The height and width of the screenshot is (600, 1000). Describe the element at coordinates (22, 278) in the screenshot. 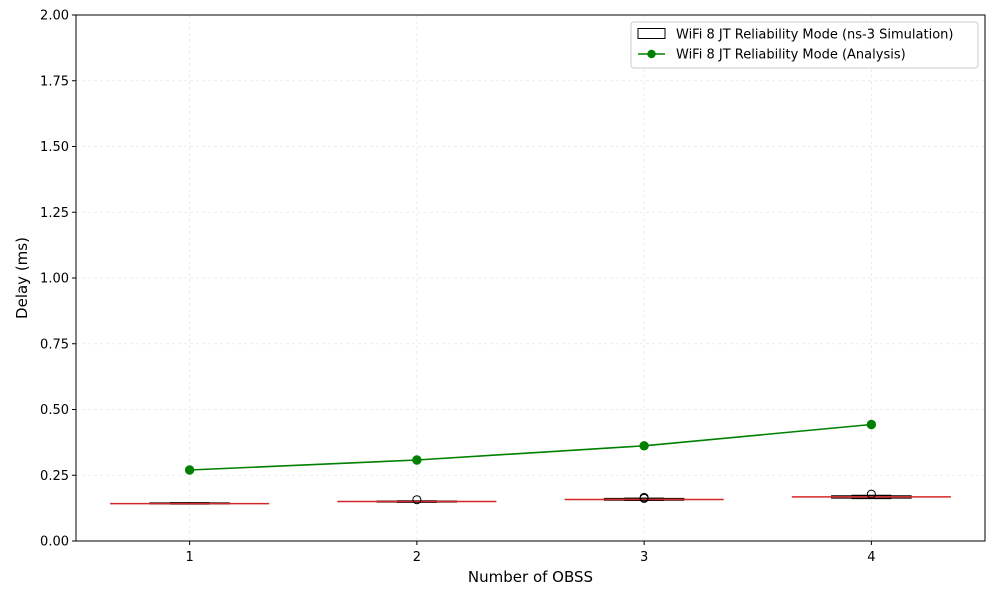

I see `y-axis-label: Delay (ms)` at that location.